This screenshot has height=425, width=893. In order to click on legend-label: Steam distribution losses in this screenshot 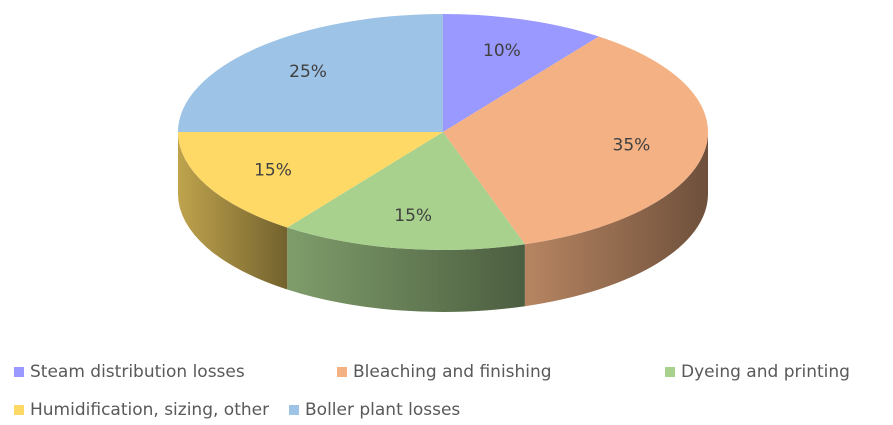, I will do `click(137, 372)`.